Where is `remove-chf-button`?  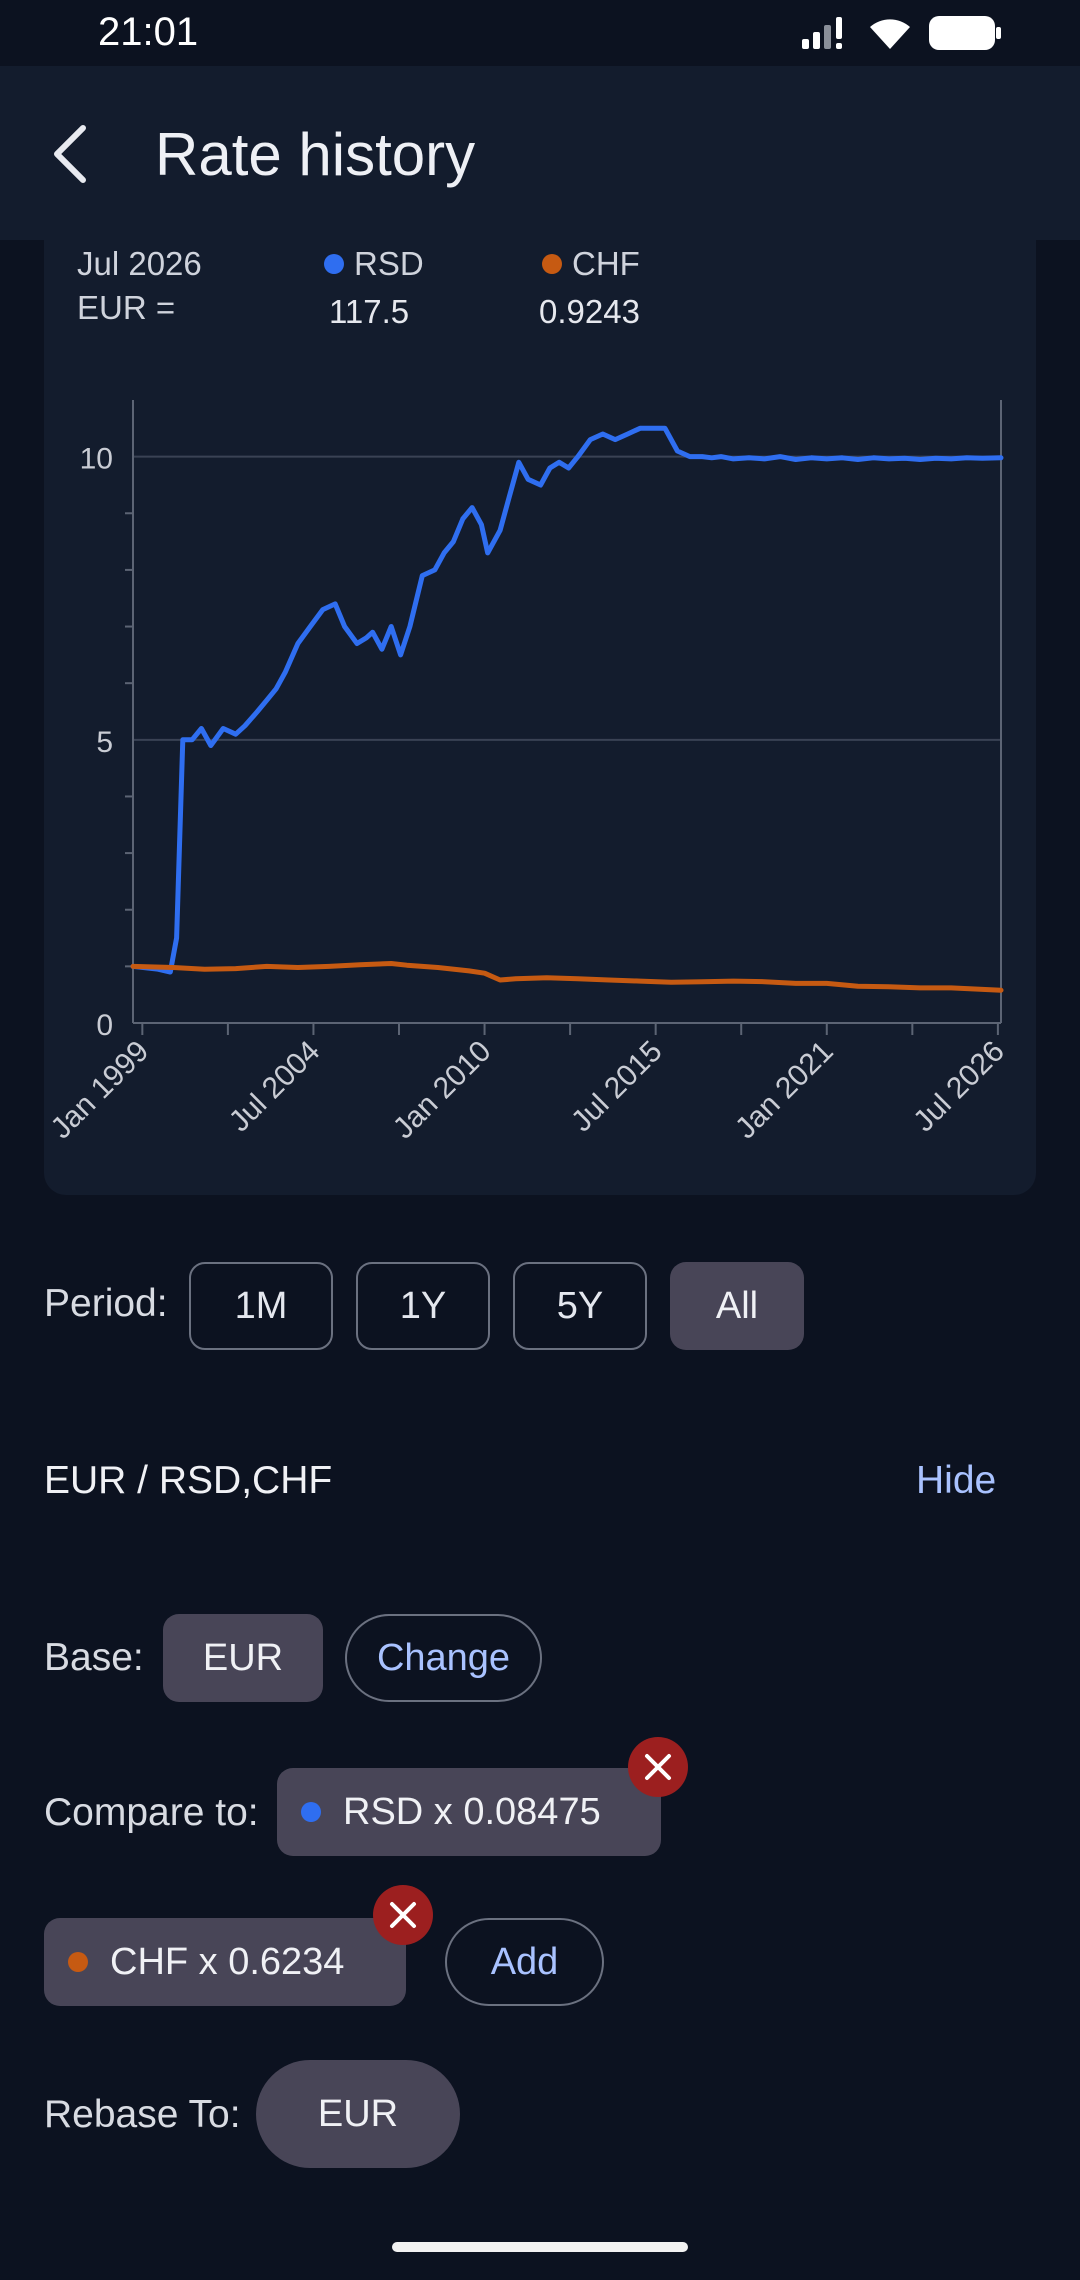 remove-chf-button is located at coordinates (403, 1915).